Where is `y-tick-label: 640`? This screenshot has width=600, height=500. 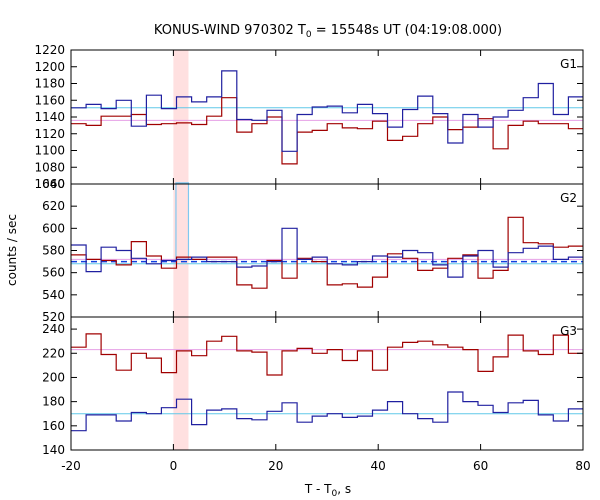 y-tick-label: 640 is located at coordinates (53, 184).